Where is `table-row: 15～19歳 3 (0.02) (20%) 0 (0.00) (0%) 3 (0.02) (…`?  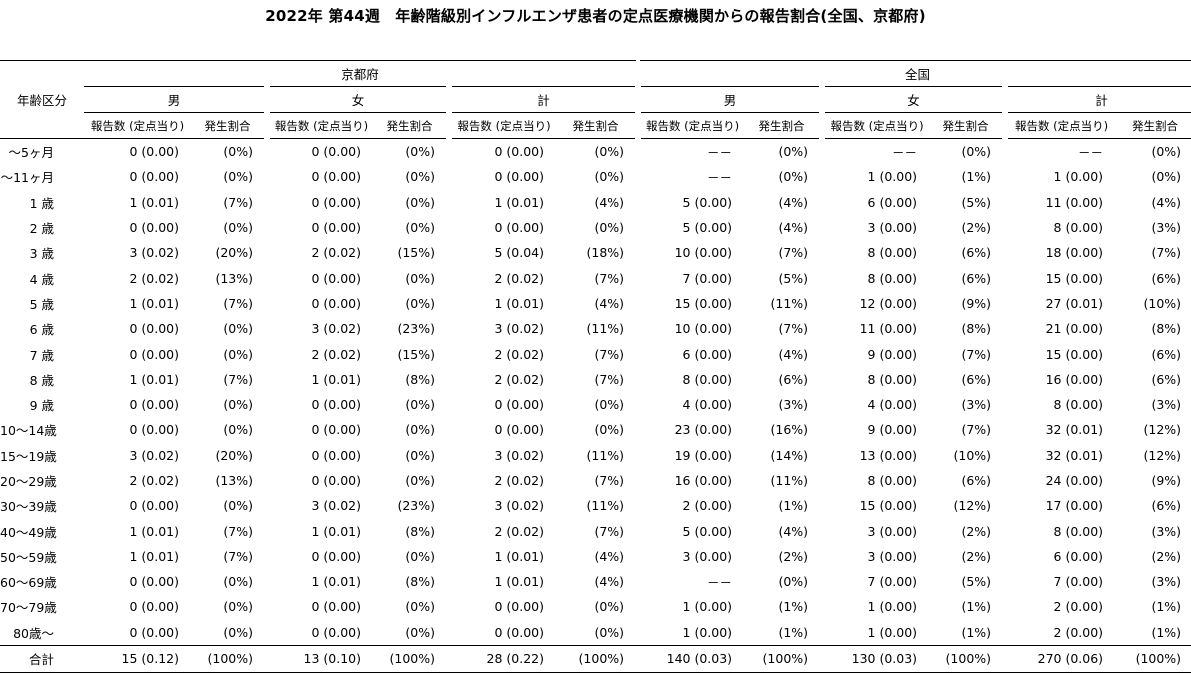 table-row: 15～19歳 3 (0.02) (20%) 0 (0.00) (0%) 3 (0.02) (… is located at coordinates (595, 455).